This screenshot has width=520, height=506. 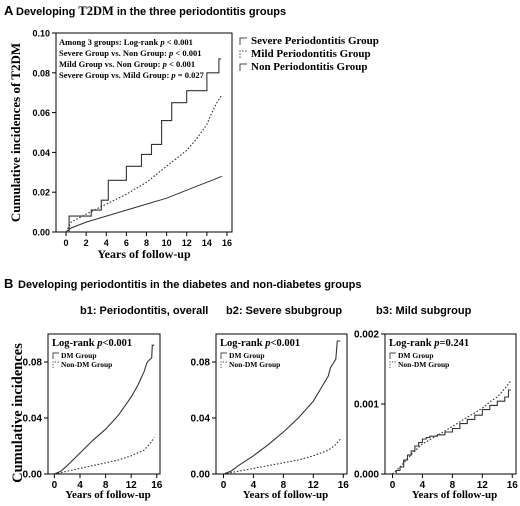 I want to click on legend-label: Severe Periodontitis Group, so click(x=315, y=41).